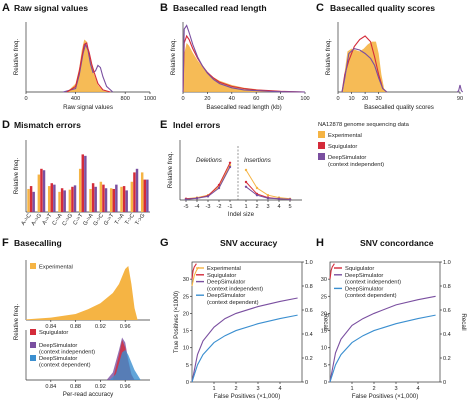  I want to click on b-x-tick-label: 40, so click(232, 99).